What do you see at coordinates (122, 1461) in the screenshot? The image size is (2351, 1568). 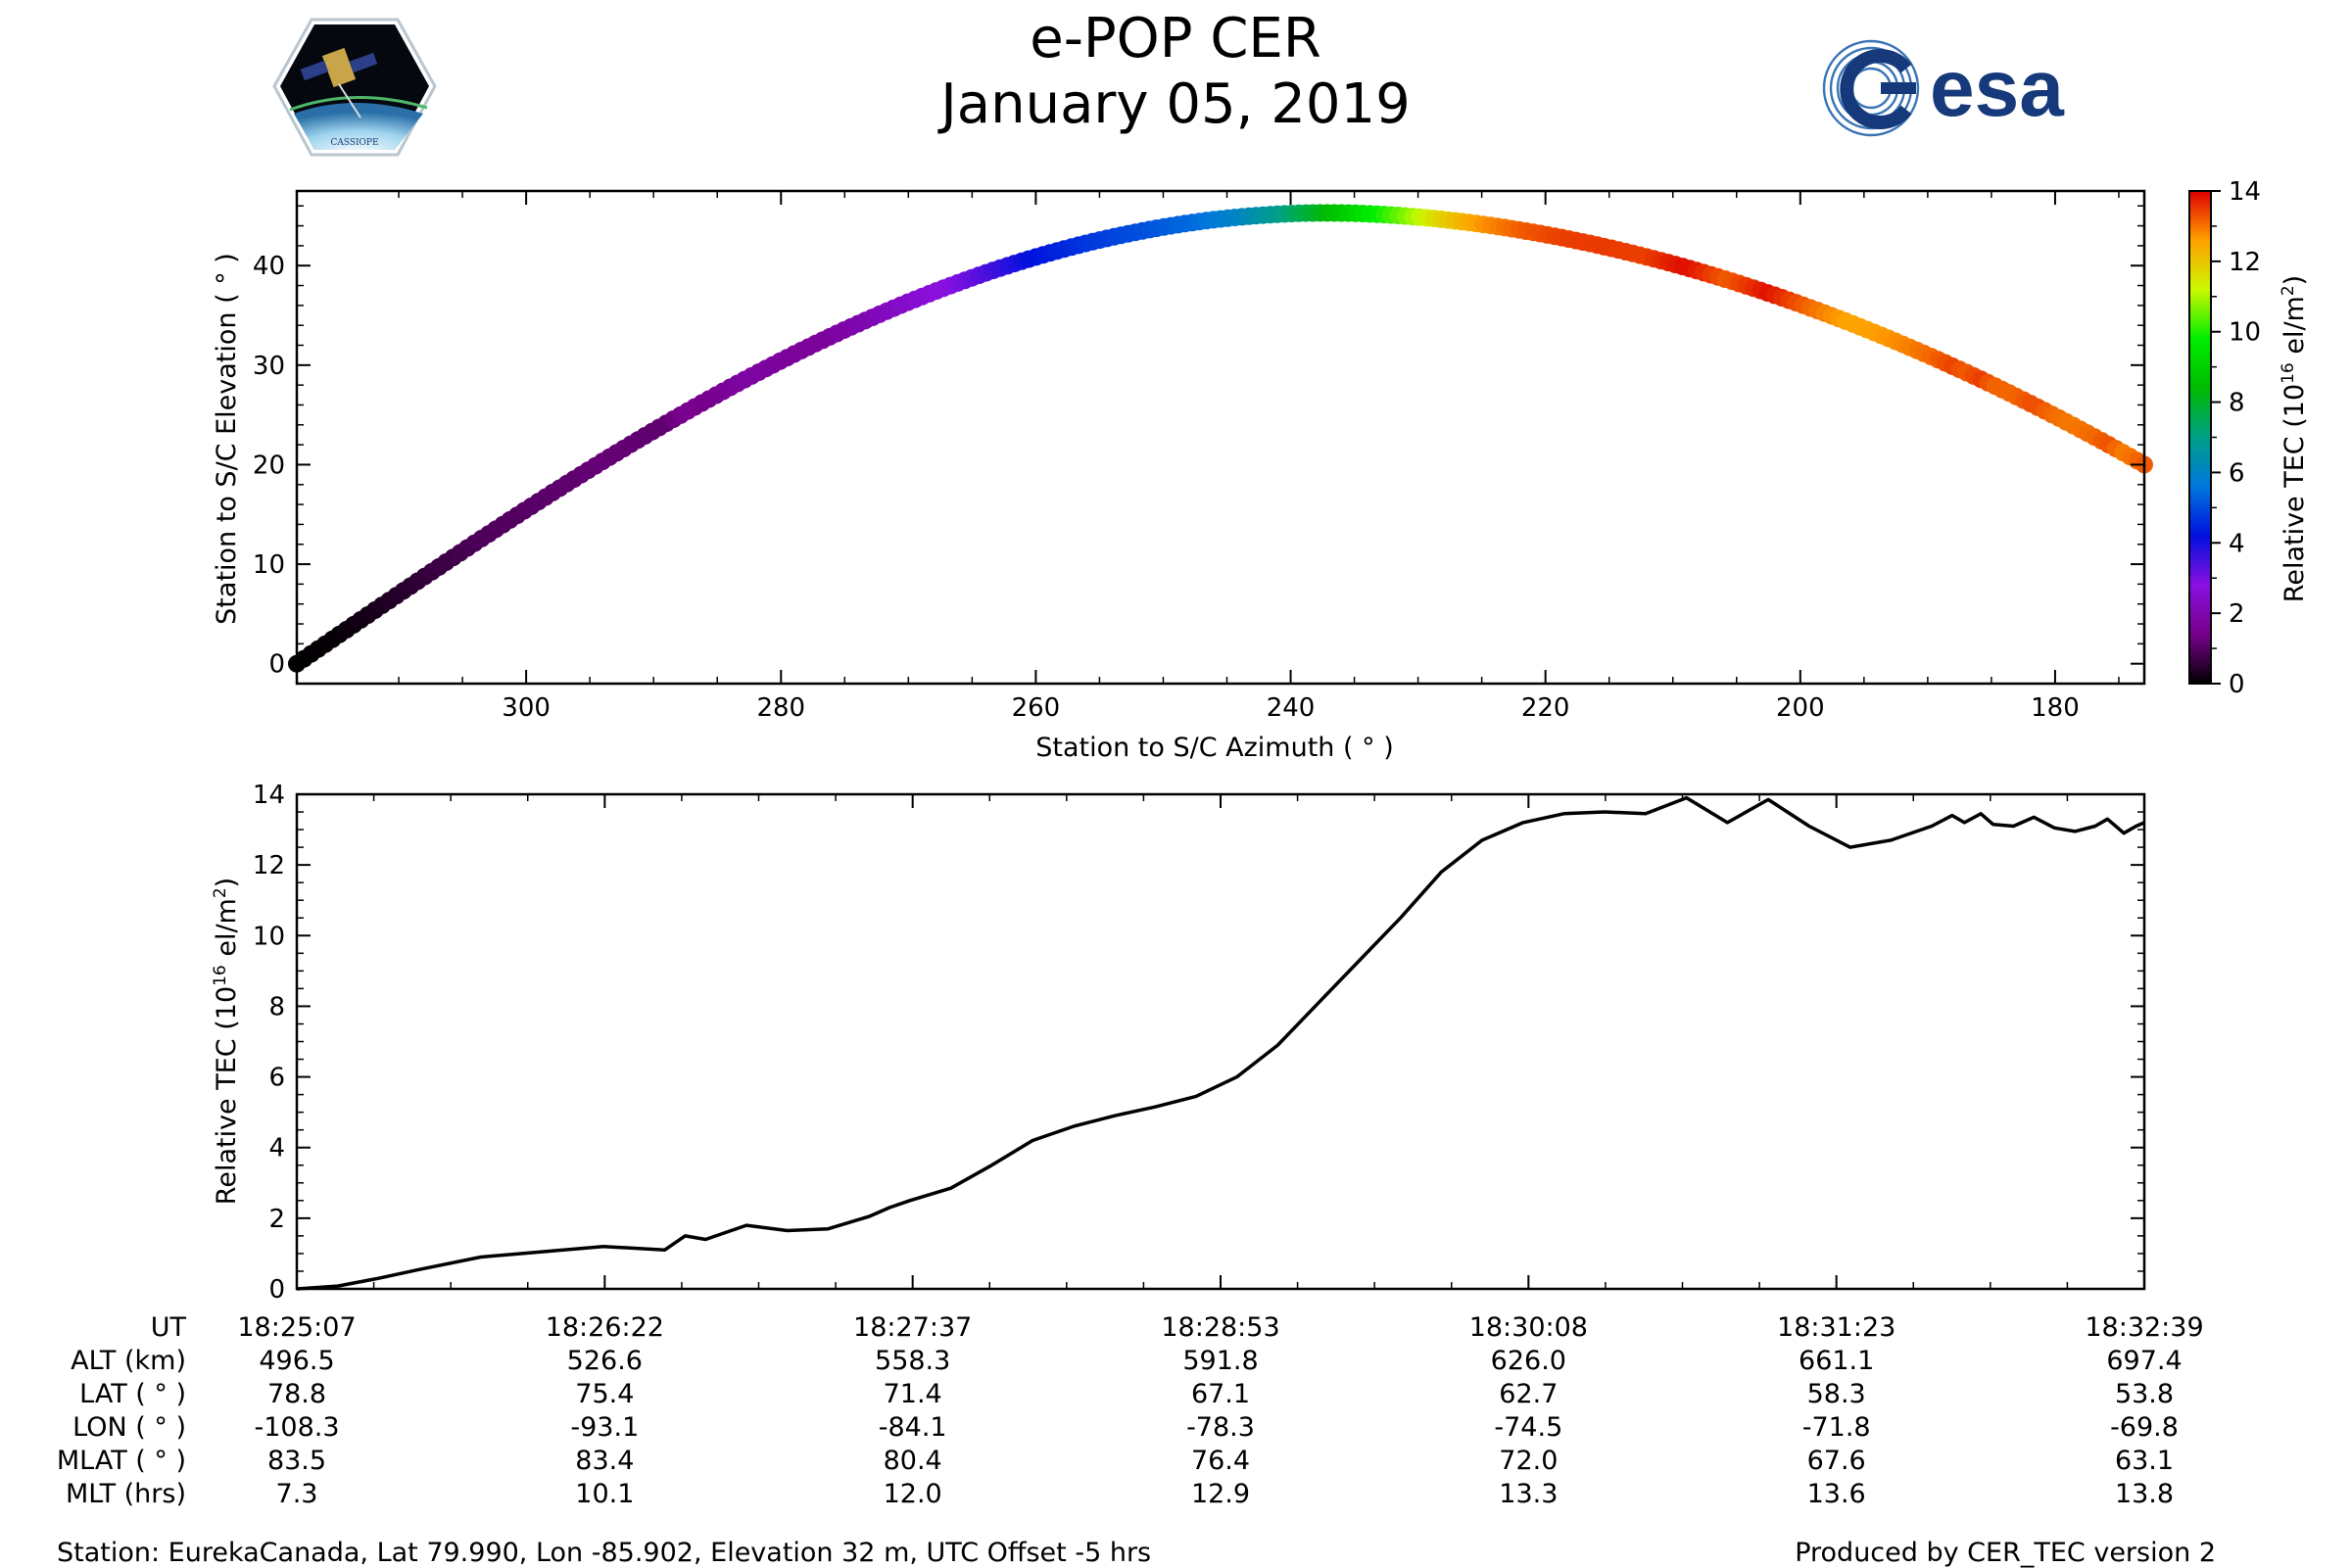 I see `table-row-label: MLAT ( ° )` at bounding box center [122, 1461].